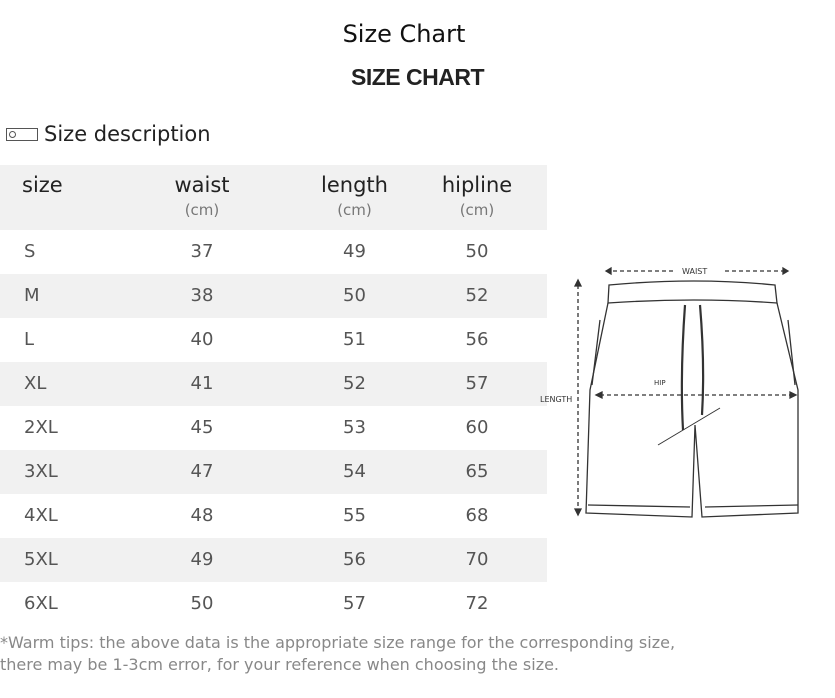 The width and height of the screenshot is (835, 698). I want to click on length-cell: 52, so click(354, 384).